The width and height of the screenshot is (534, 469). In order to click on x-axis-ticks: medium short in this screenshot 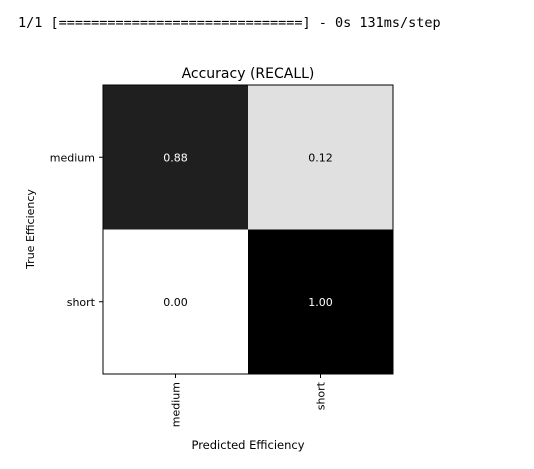, I will do `click(249, 400)`.